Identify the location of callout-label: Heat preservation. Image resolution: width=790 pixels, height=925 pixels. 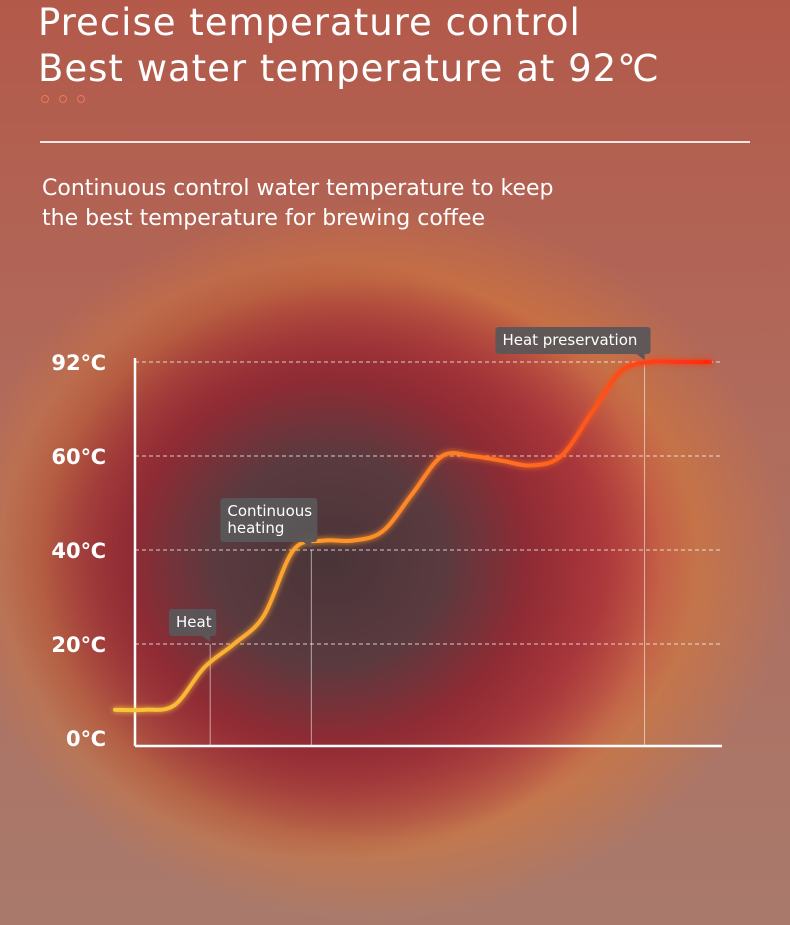
(569, 340).